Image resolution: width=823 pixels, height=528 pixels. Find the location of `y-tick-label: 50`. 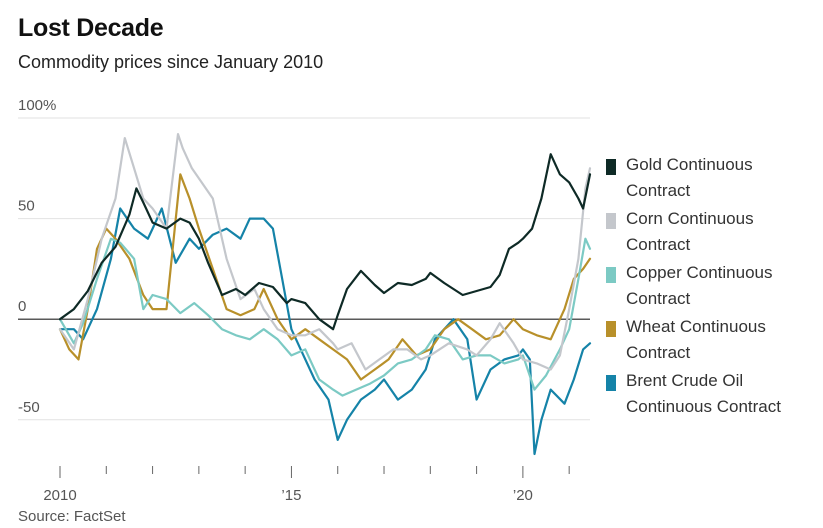

y-tick-label: 50 is located at coordinates (26, 206).